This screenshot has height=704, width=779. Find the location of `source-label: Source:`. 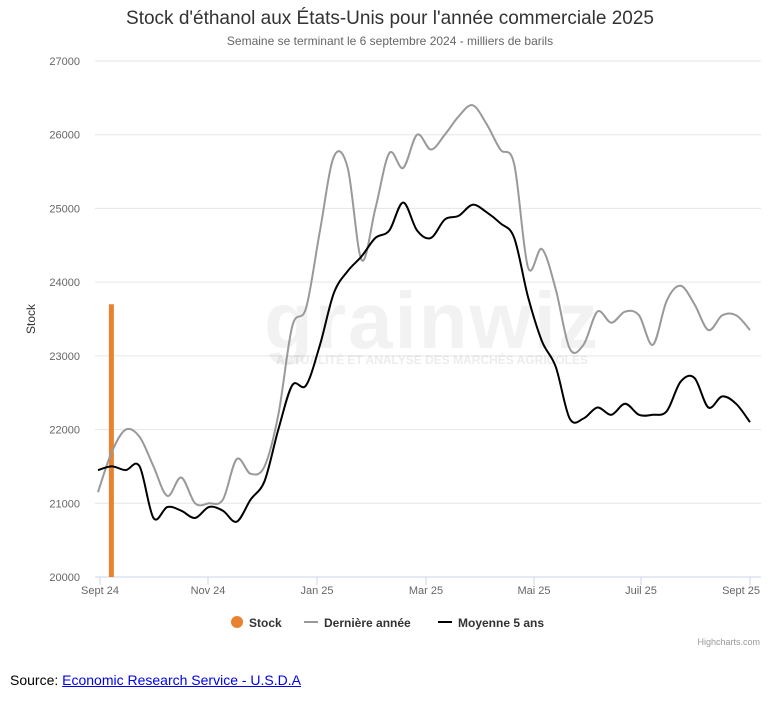

source-label: Source: is located at coordinates (34, 680).